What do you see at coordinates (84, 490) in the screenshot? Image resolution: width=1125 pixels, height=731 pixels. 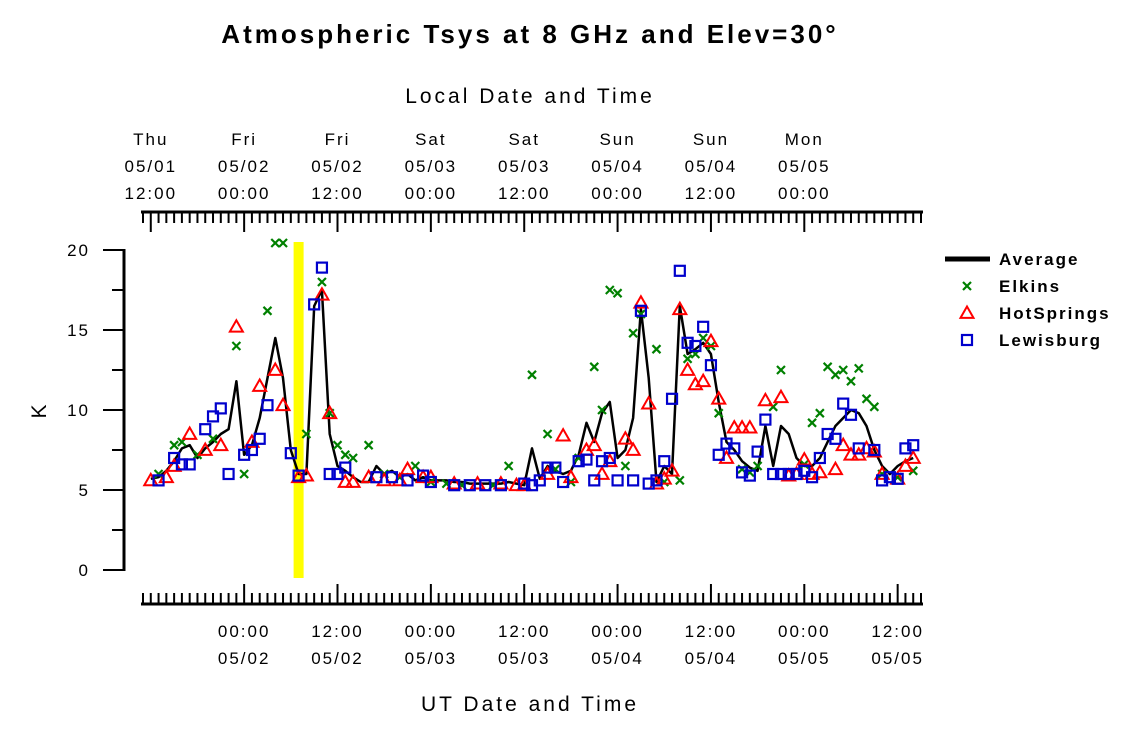 I see `y-tick-label: 5` at bounding box center [84, 490].